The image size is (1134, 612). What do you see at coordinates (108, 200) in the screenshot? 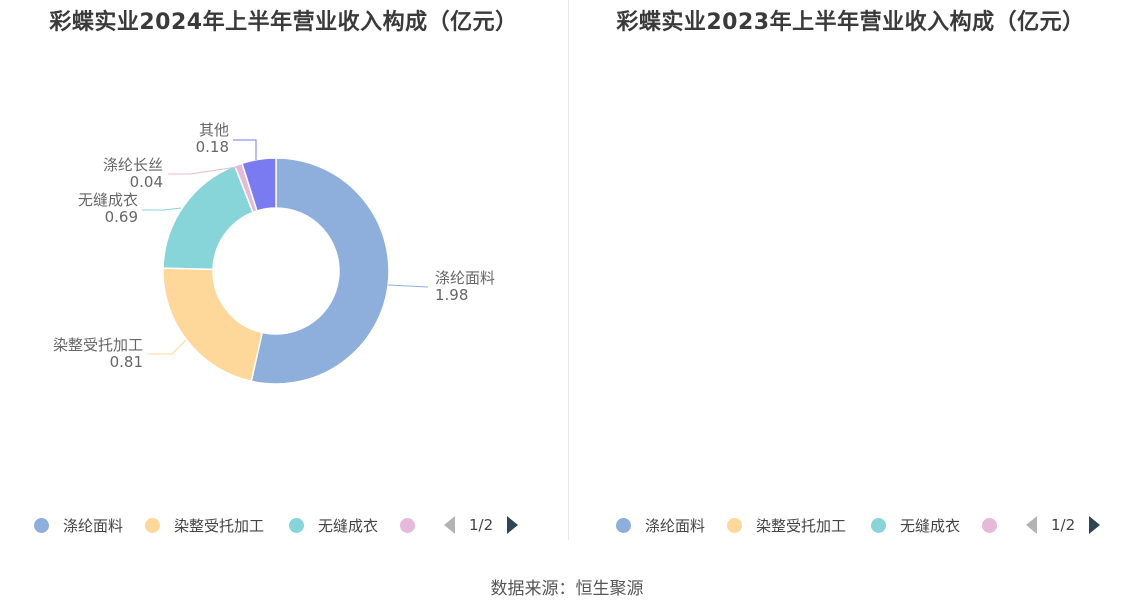
I see `slice-label: 无缝成衣` at bounding box center [108, 200].